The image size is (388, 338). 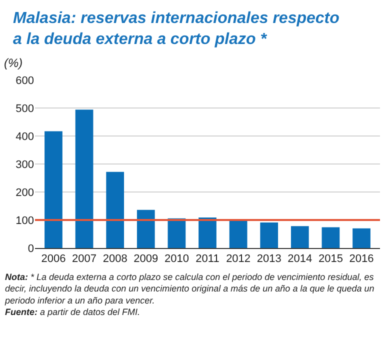 What do you see at coordinates (176, 259) in the screenshot?
I see `x-tick-label: 2010` at bounding box center [176, 259].